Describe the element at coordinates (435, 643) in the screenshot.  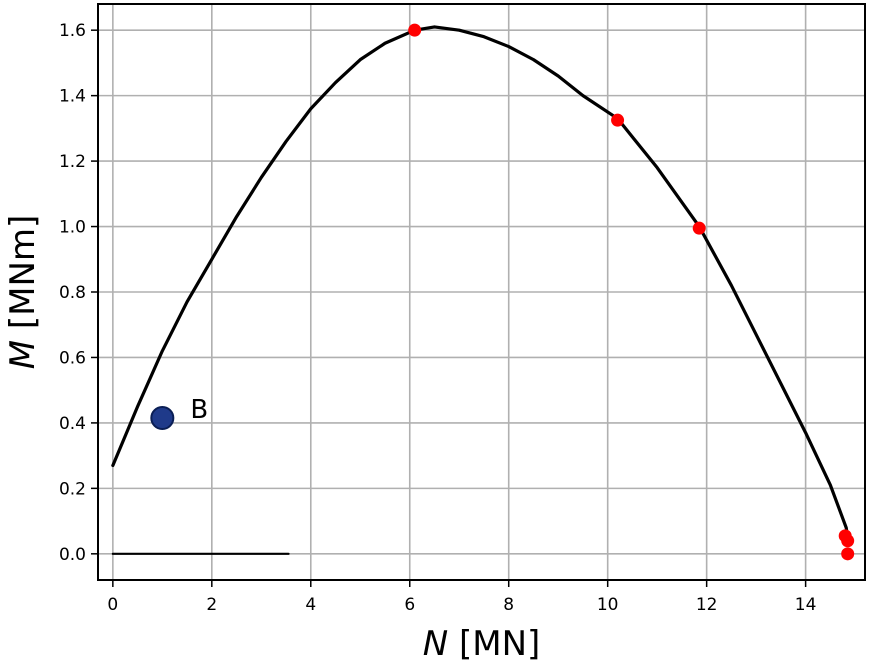
I see `x-axis-symbol: N` at that location.